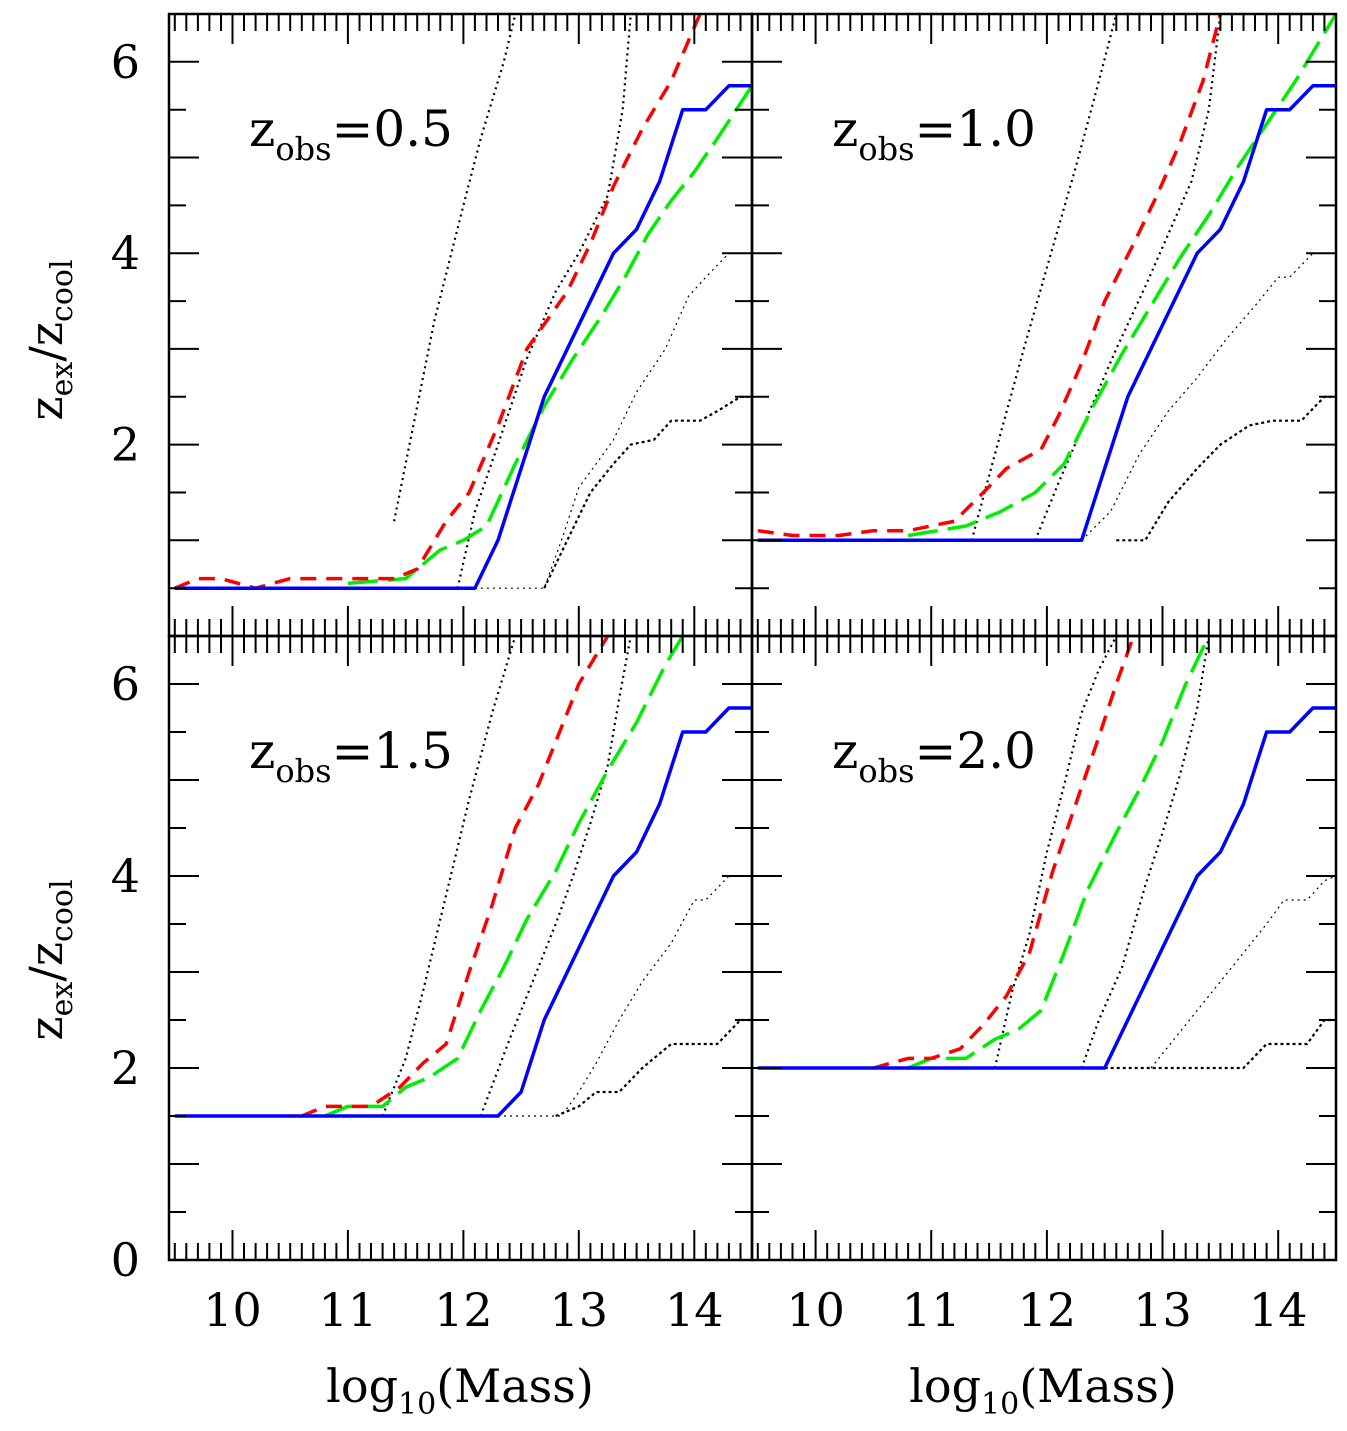  Describe the element at coordinates (975, 129) in the screenshot. I see `panel-label-value: =1.0` at that location.